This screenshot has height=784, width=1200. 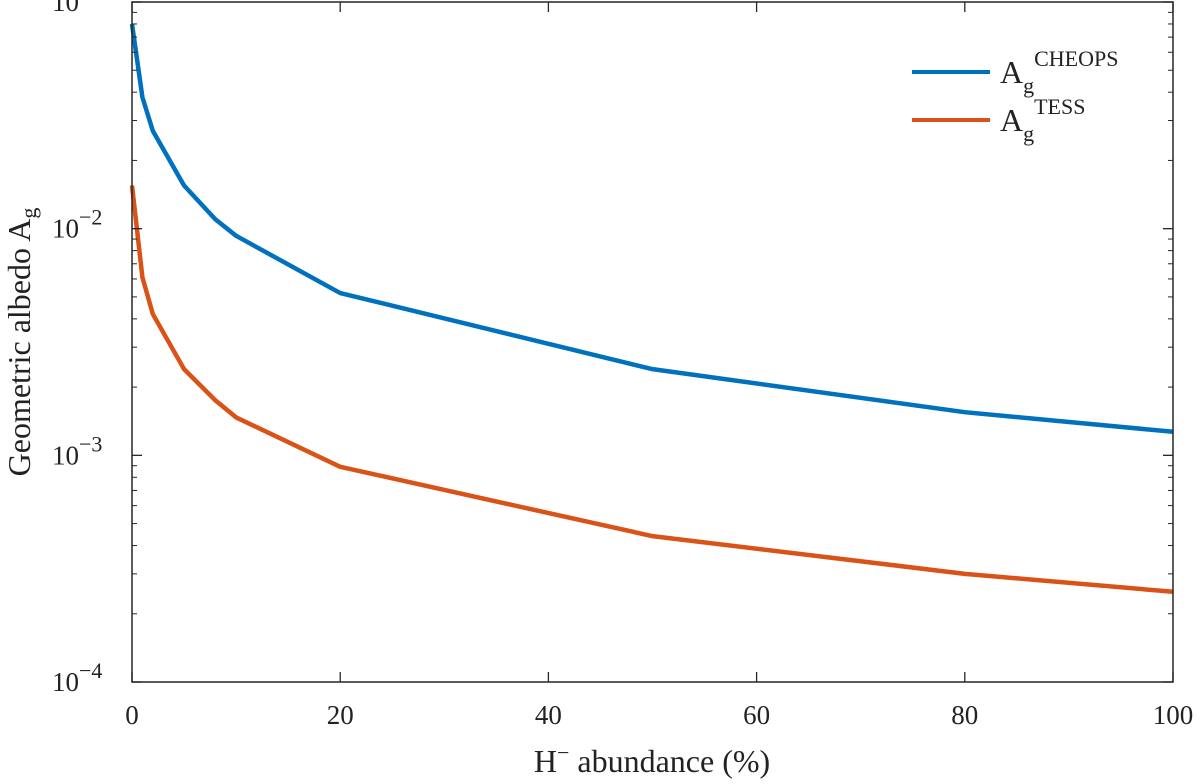 What do you see at coordinates (90, 670) in the screenshot?
I see `y-tick-label-exp: −4` at bounding box center [90, 670].